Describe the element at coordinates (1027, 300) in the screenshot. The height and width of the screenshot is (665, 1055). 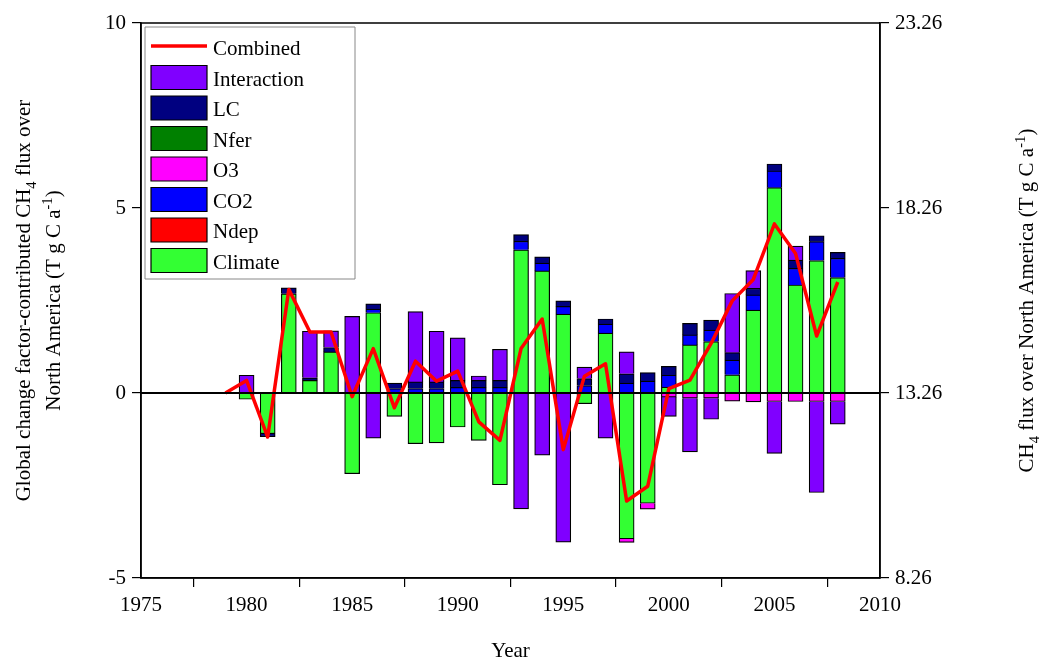
I see `text: CH4 flux over North America (T g C a-1)` at that location.